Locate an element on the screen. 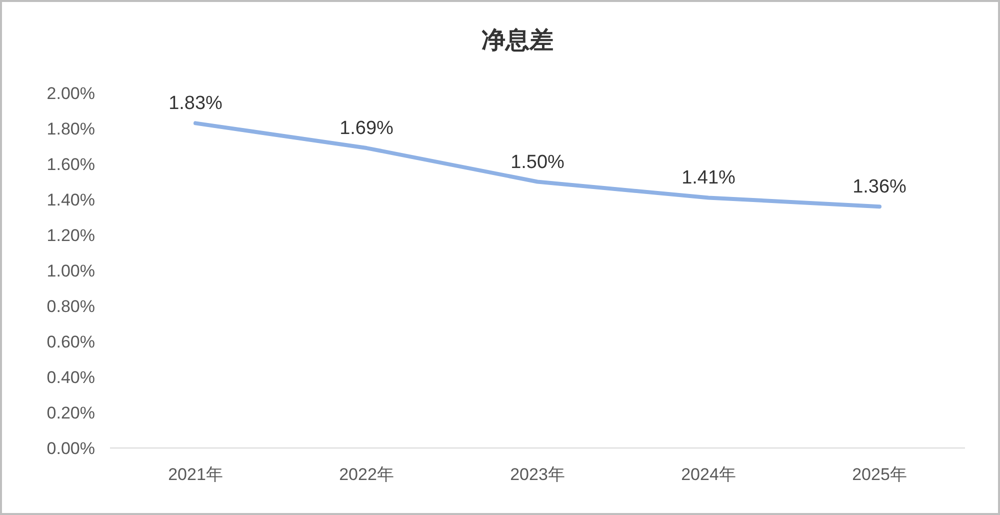 The width and height of the screenshot is (1000, 515). y-tick-label: 0.60% is located at coordinates (70, 342).